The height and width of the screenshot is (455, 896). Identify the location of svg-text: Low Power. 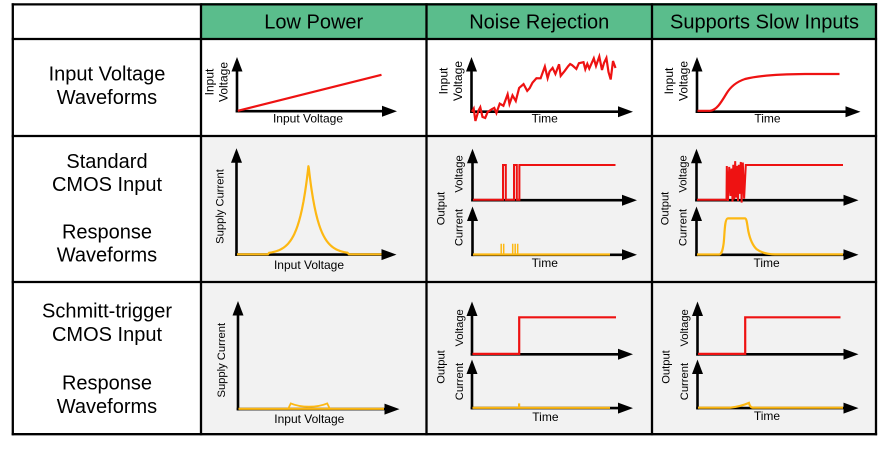
(313, 22).